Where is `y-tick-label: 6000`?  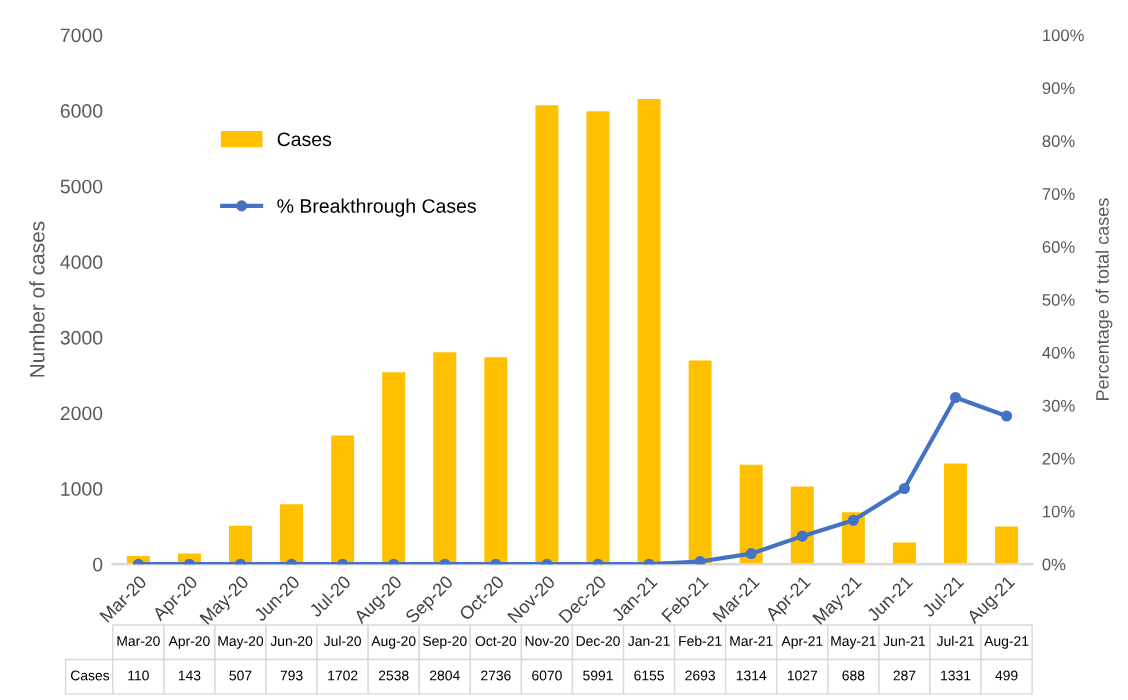
y-tick-label: 6000 is located at coordinates (81, 111).